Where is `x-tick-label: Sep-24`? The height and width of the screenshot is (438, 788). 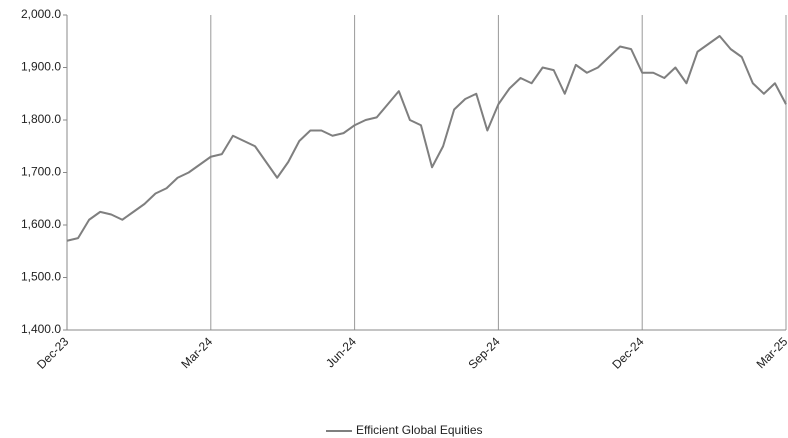
x-tick-label: Sep-24 is located at coordinates (483, 352).